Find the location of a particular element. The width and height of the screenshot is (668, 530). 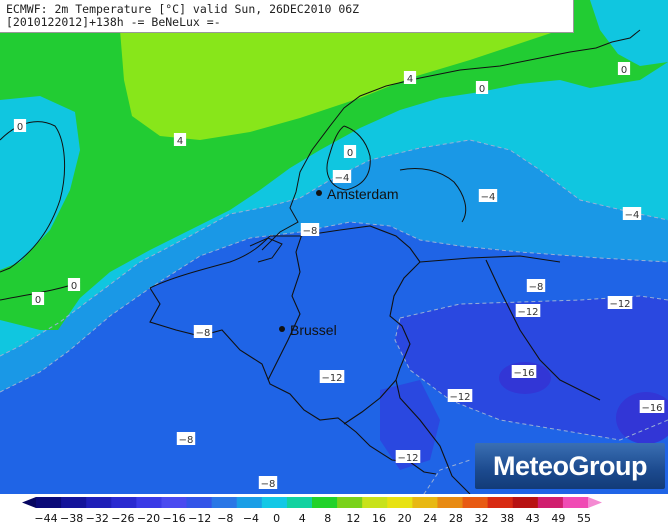

colorbar-tick-label: −12 is located at coordinates (199, 518).